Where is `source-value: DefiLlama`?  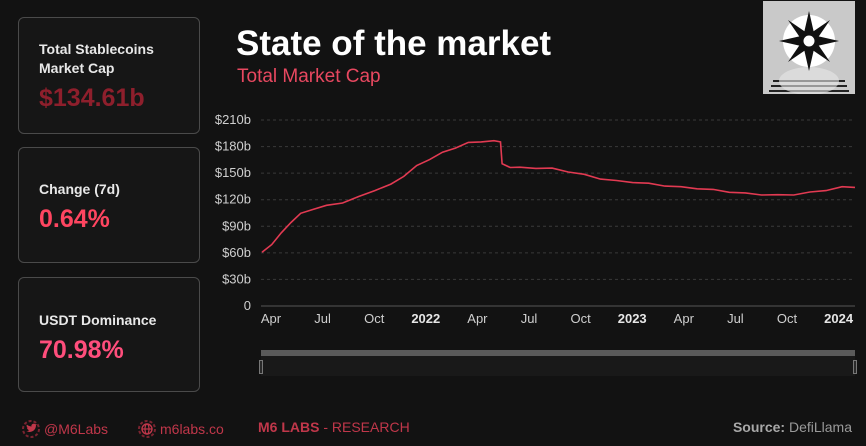 source-value: DefiLlama is located at coordinates (820, 427).